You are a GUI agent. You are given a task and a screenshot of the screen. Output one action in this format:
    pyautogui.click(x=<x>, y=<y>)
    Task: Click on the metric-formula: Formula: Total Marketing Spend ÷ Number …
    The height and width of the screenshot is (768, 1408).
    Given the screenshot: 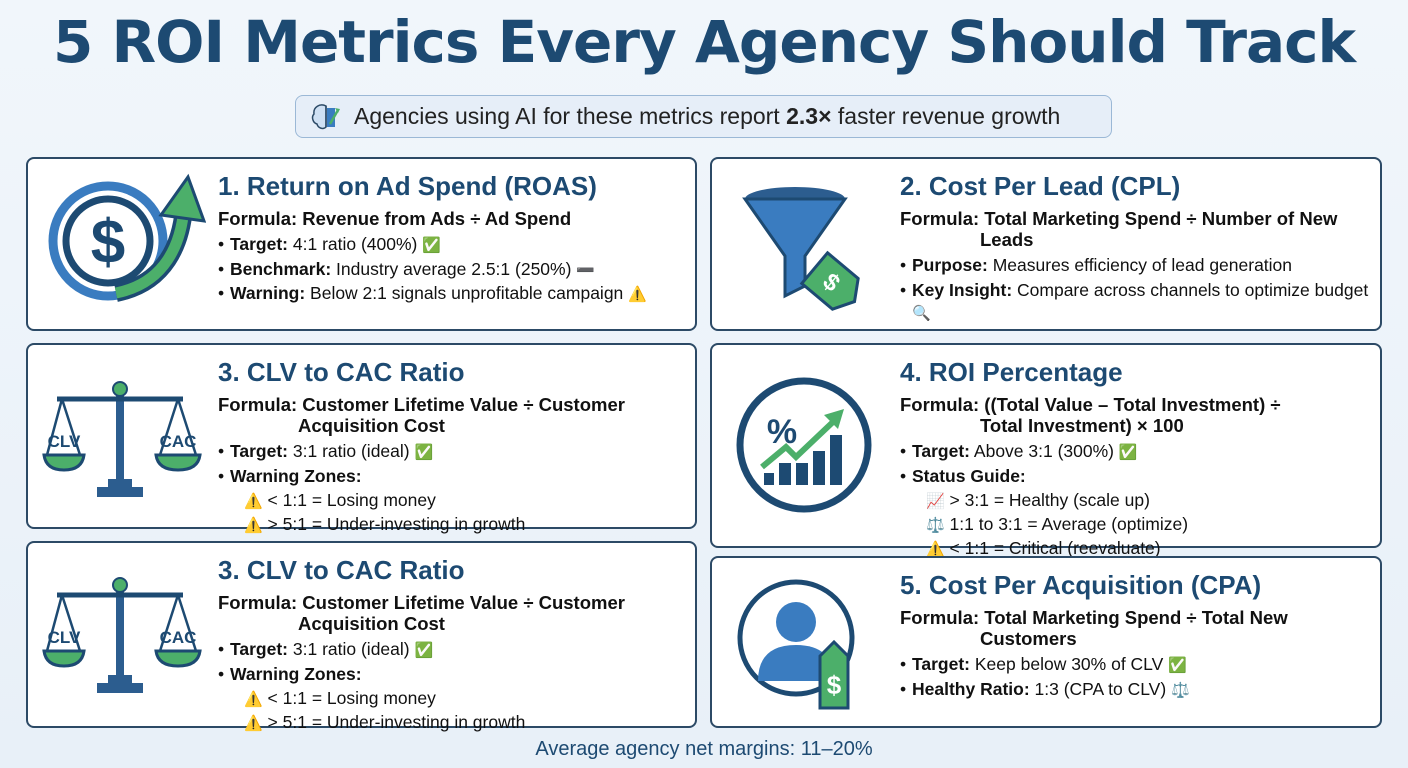 What is the action you would take?
    pyautogui.click(x=1119, y=229)
    